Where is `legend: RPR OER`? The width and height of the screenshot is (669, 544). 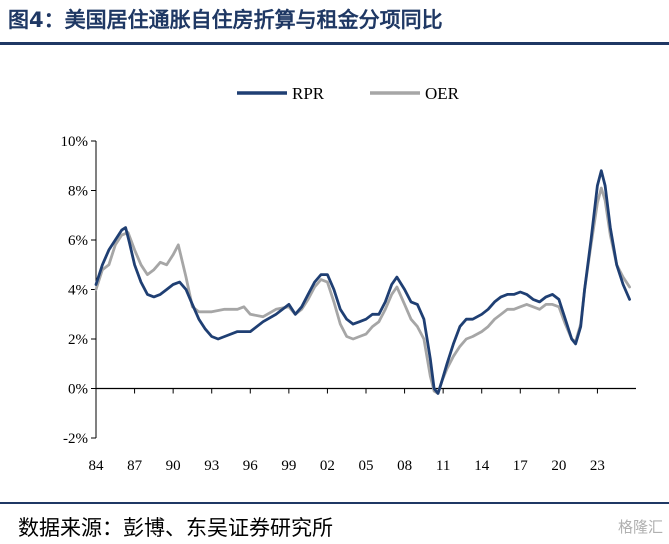 legend: RPR OER is located at coordinates (348, 93).